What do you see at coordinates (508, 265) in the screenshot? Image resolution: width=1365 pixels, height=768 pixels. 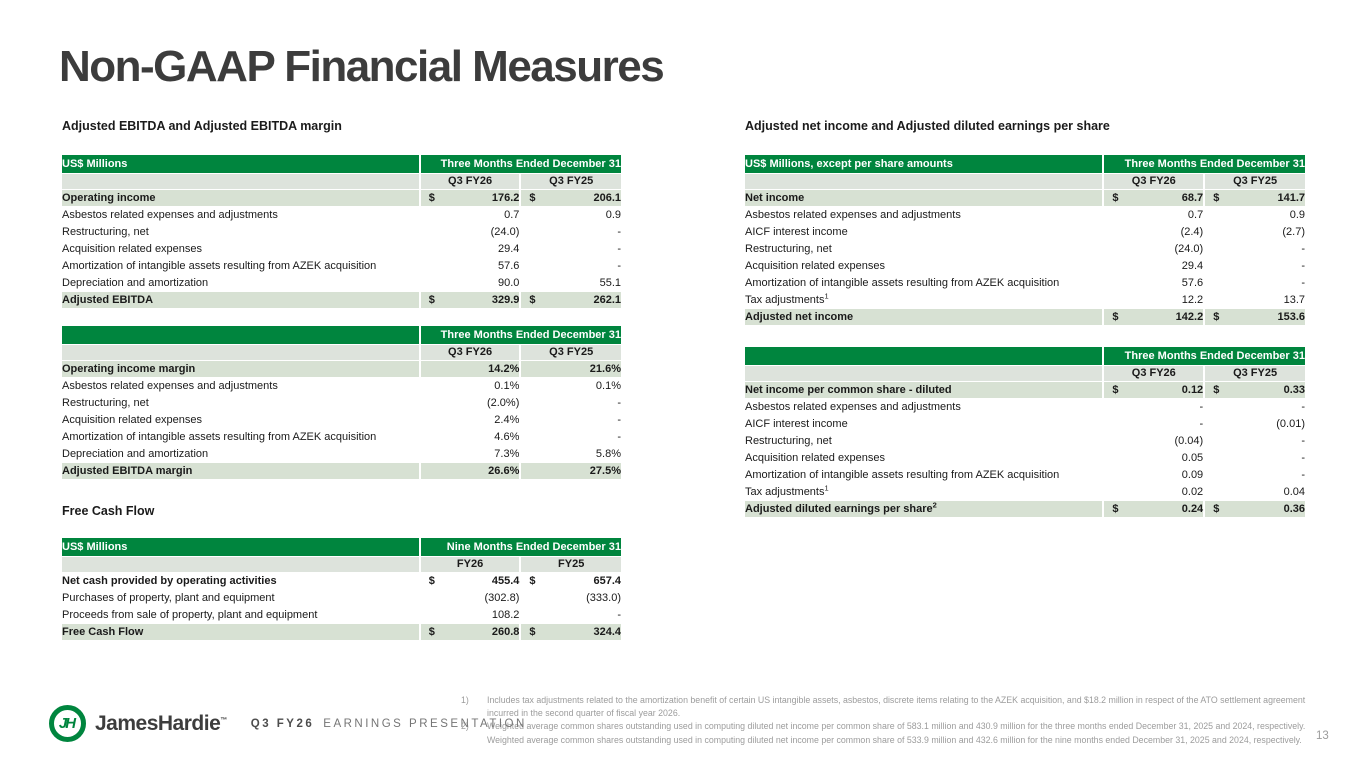 I see `value-text: 57.6` at bounding box center [508, 265].